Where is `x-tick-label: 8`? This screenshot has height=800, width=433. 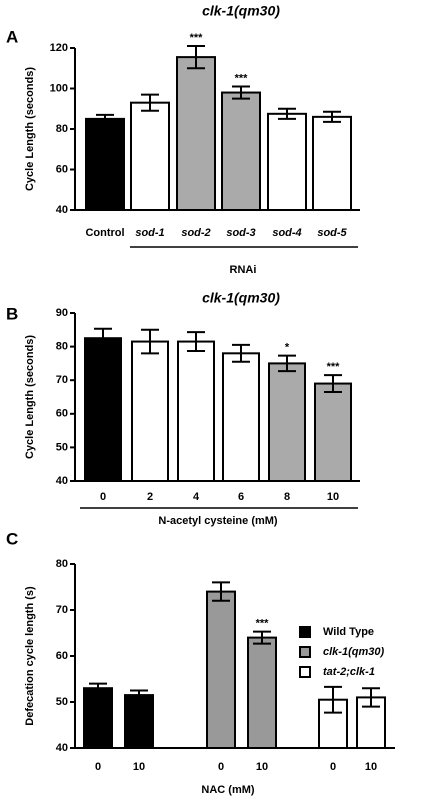 x-tick-label: 8 is located at coordinates (287, 497).